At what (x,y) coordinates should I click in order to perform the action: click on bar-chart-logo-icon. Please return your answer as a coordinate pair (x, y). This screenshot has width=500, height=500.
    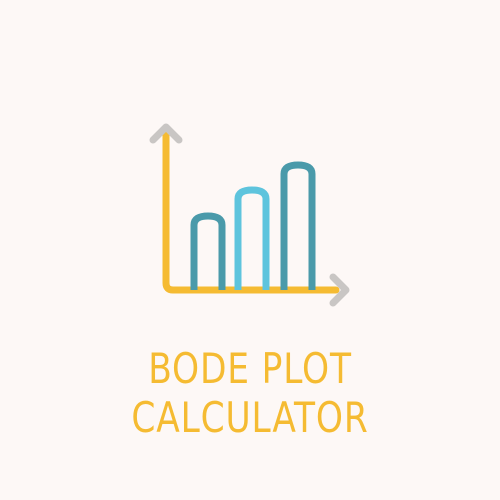
    Looking at the image, I should click on (249, 215).